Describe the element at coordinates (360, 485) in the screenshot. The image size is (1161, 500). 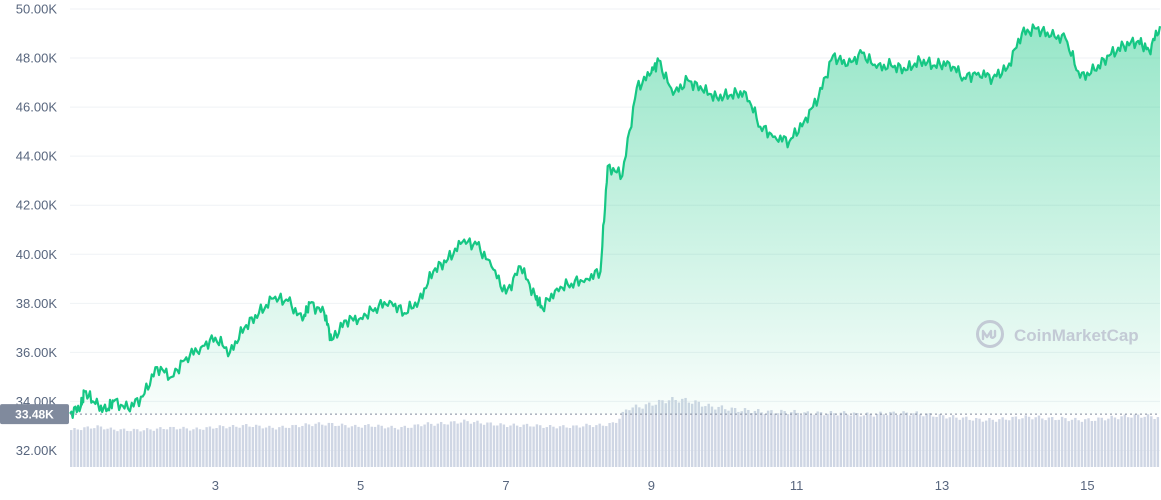
I see `x-tick-label: 5` at that location.